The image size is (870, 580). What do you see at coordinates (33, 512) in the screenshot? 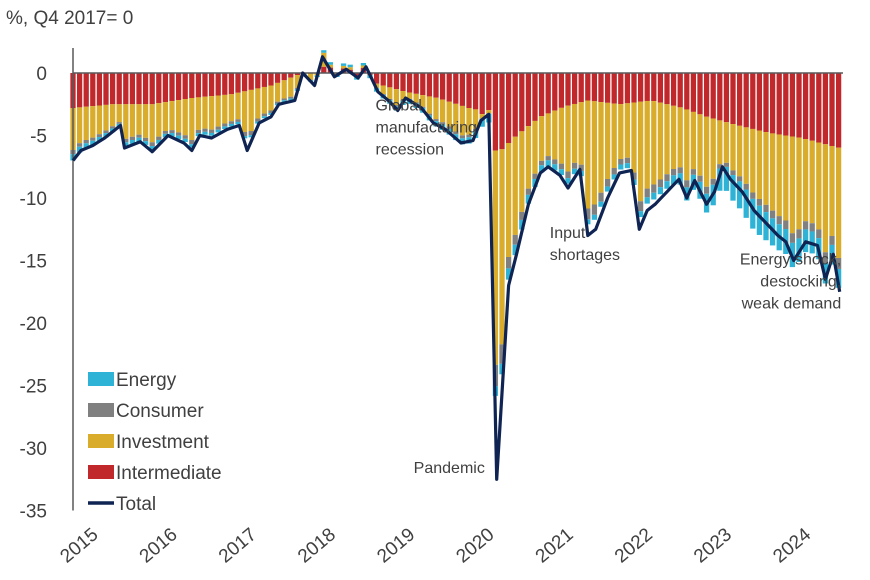
I see `y-tick-label: -35` at bounding box center [33, 512].